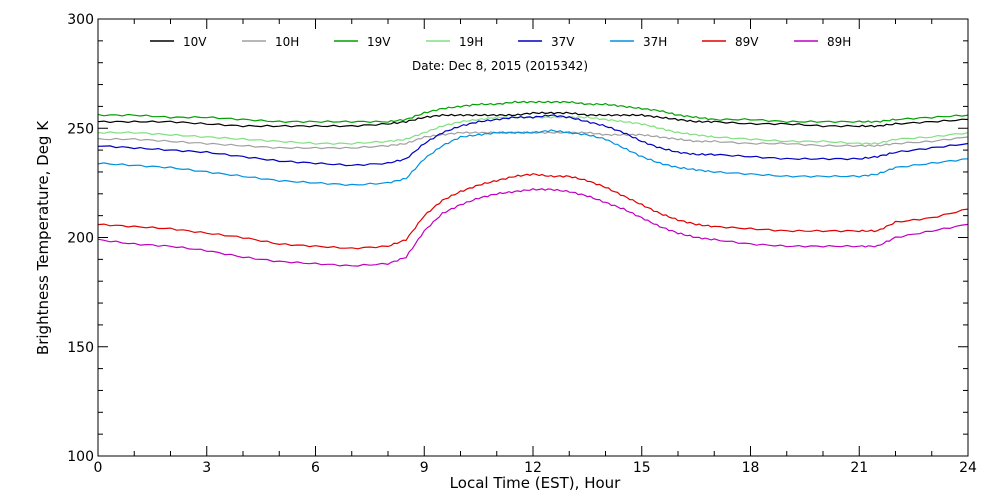 The image size is (1000, 500). What do you see at coordinates (43, 237) in the screenshot?
I see `y-axis-title: Brightness Temperature, Deg K` at bounding box center [43, 237].